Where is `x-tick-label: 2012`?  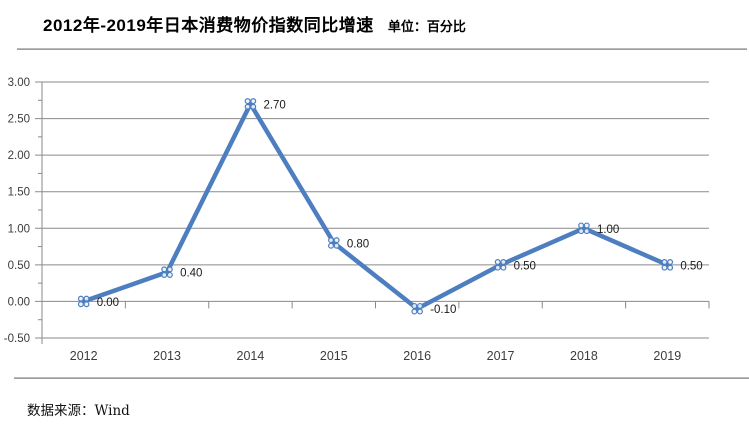 x-tick-label: 2012 is located at coordinates (84, 356).